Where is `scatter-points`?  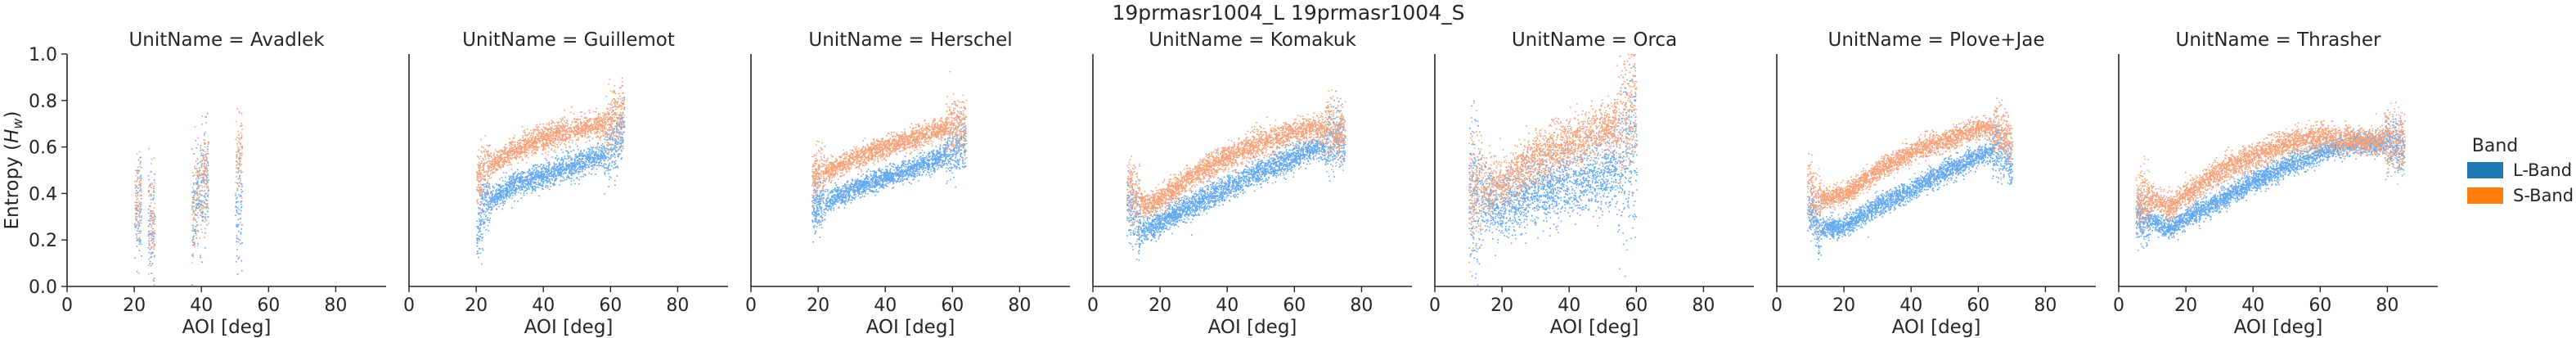
scatter-points is located at coordinates (551, 171).